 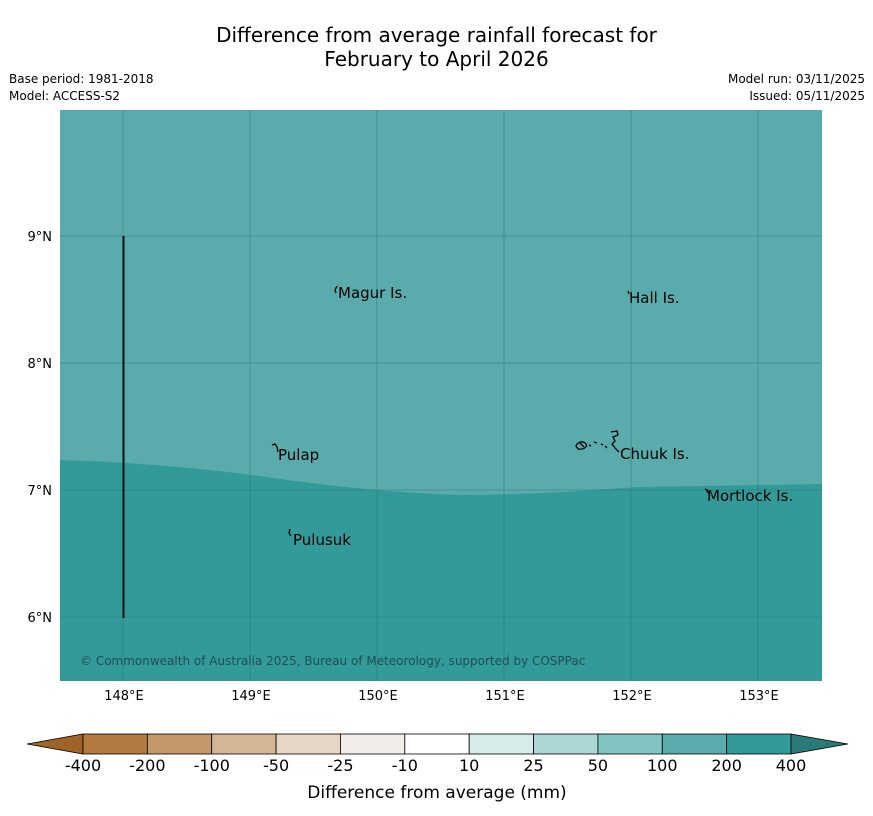 What do you see at coordinates (632, 696) in the screenshot?
I see `lon-label-152e: 152°E` at bounding box center [632, 696].